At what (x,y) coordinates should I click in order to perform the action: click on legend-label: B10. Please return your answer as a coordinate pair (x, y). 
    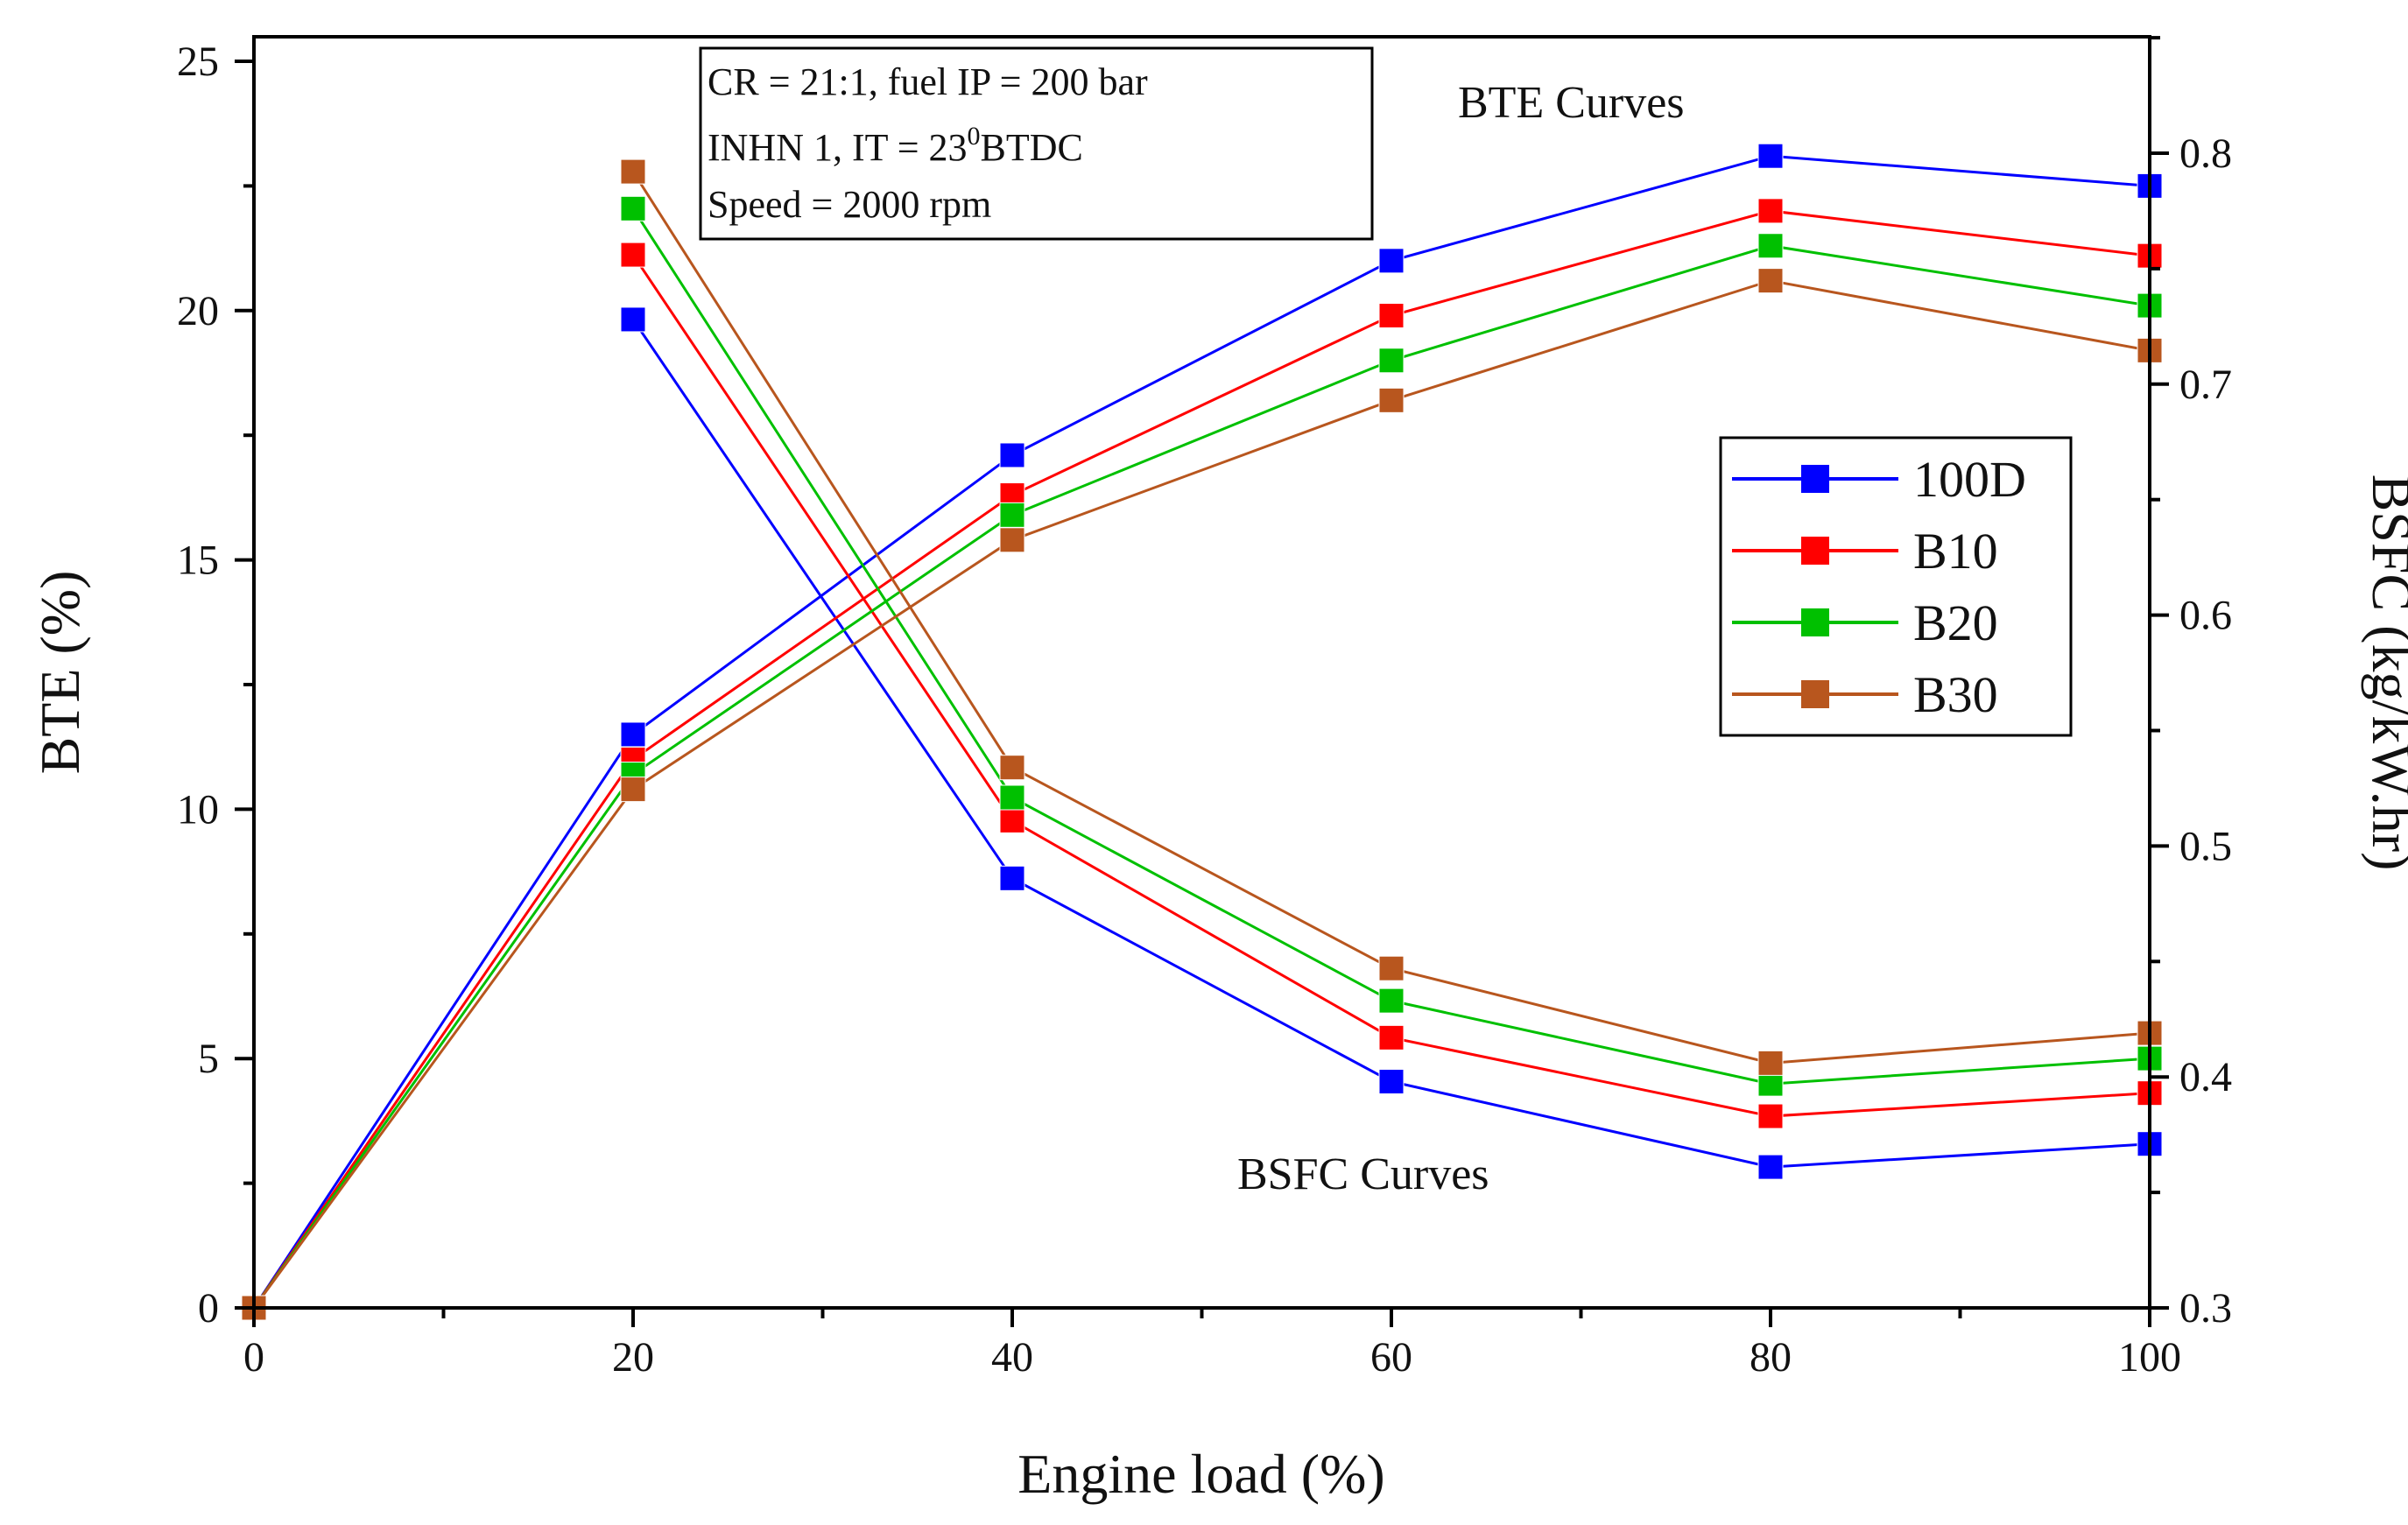
    Looking at the image, I should click on (1955, 551).